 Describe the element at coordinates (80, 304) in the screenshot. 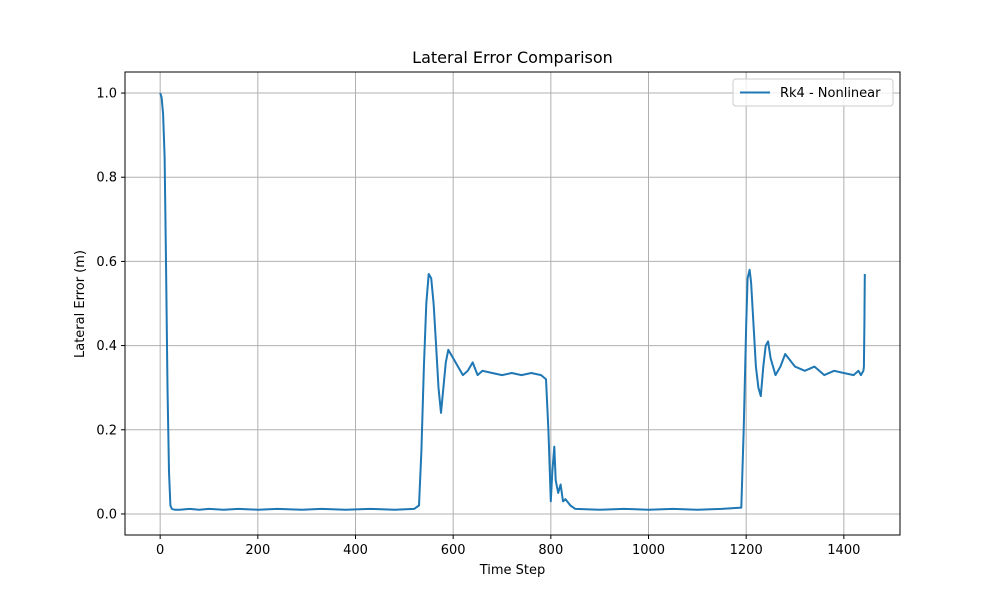

I see `y-axis-title: Lateral Error (m)` at that location.